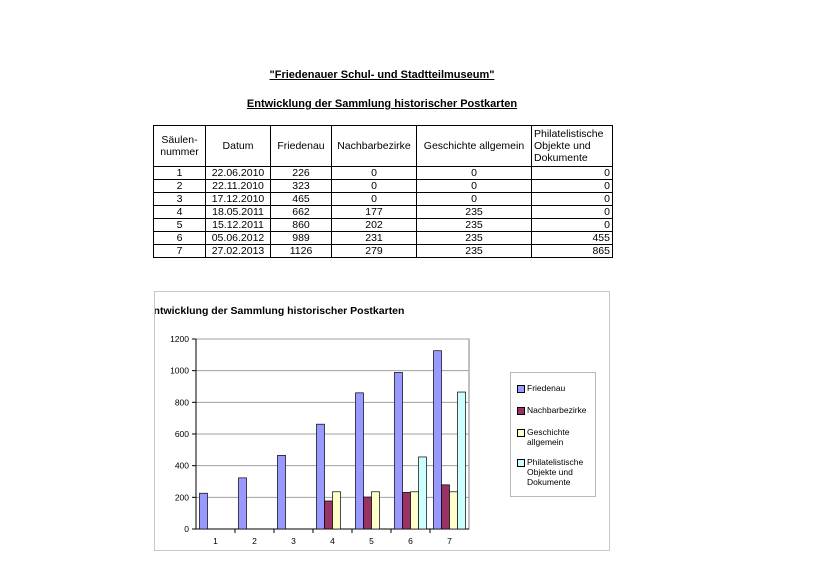  Describe the element at coordinates (179, 146) in the screenshot. I see `col-header-number: Säulen-nummer` at that location.